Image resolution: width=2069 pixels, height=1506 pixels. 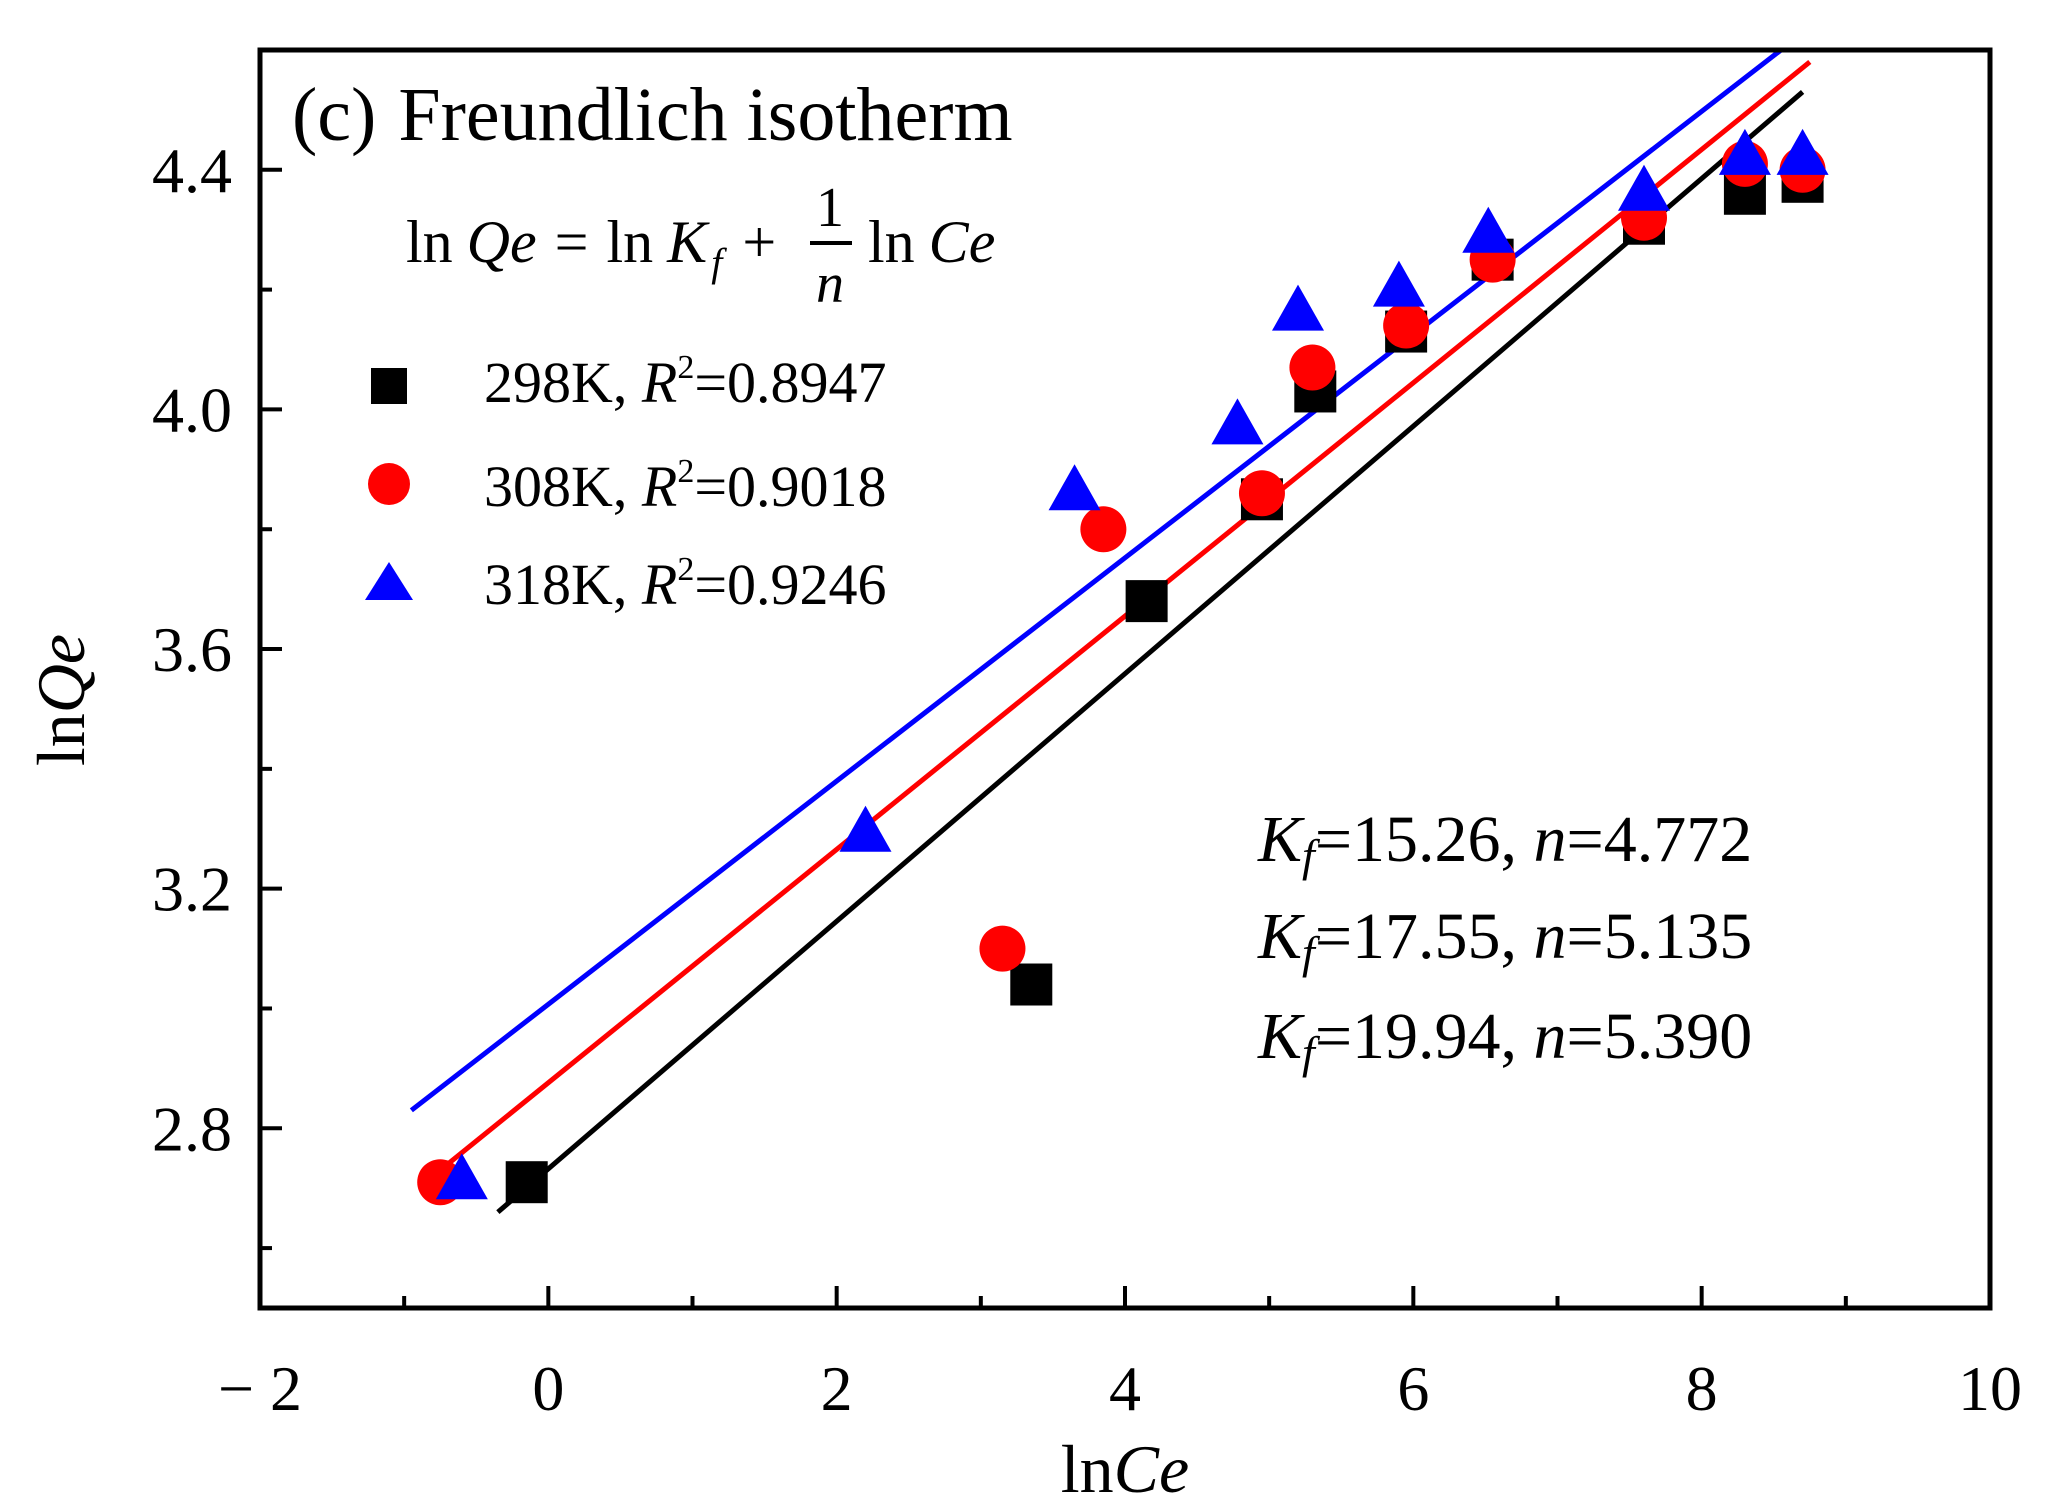 What do you see at coordinates (548, 1388) in the screenshot?
I see `x-tick-label: 0` at bounding box center [548, 1388].